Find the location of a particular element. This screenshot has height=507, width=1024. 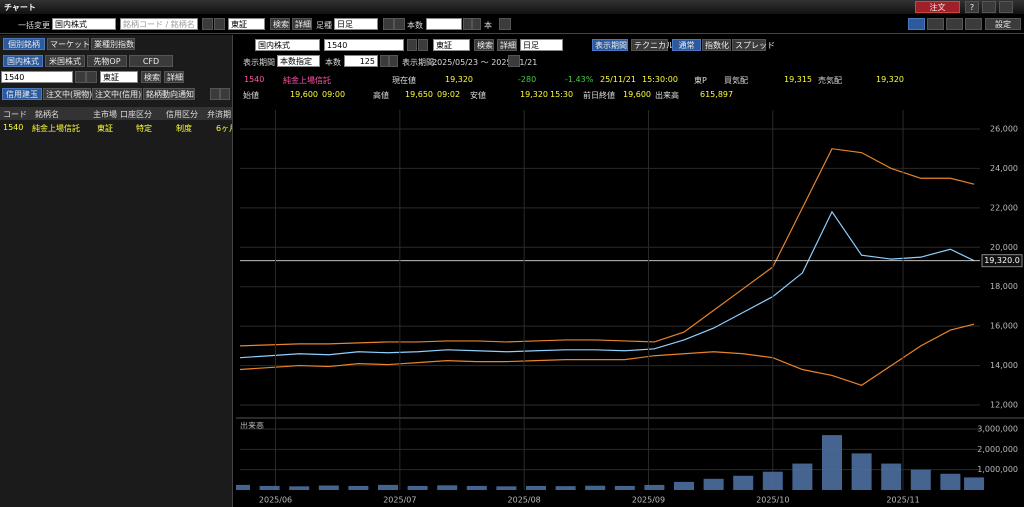

y-tick-label: 16,000 is located at coordinates (1004, 326).